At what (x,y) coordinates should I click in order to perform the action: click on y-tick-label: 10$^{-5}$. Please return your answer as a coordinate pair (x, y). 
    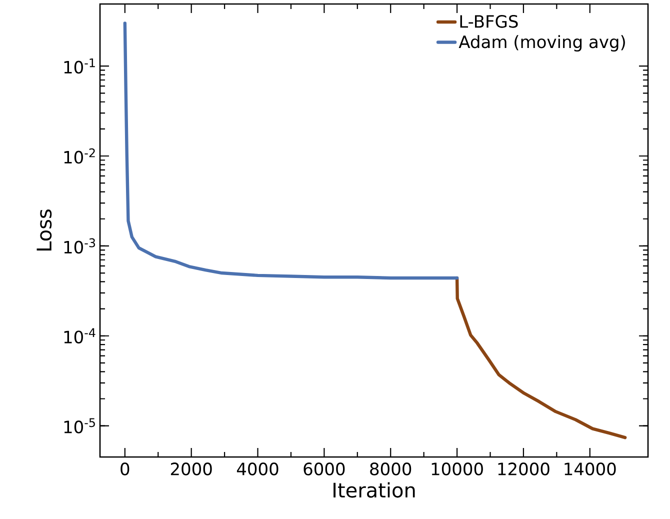
    Looking at the image, I should click on (79, 426).